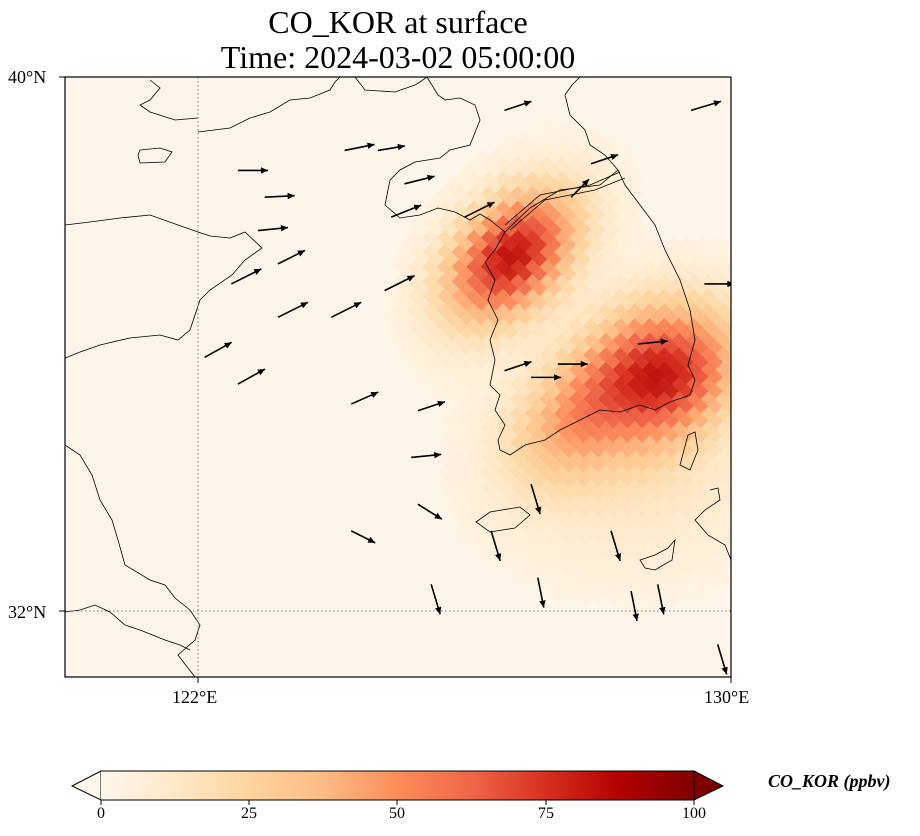 The width and height of the screenshot is (920, 836). Describe the element at coordinates (546, 813) in the screenshot. I see `colorbar-tick-75: 75` at that location.